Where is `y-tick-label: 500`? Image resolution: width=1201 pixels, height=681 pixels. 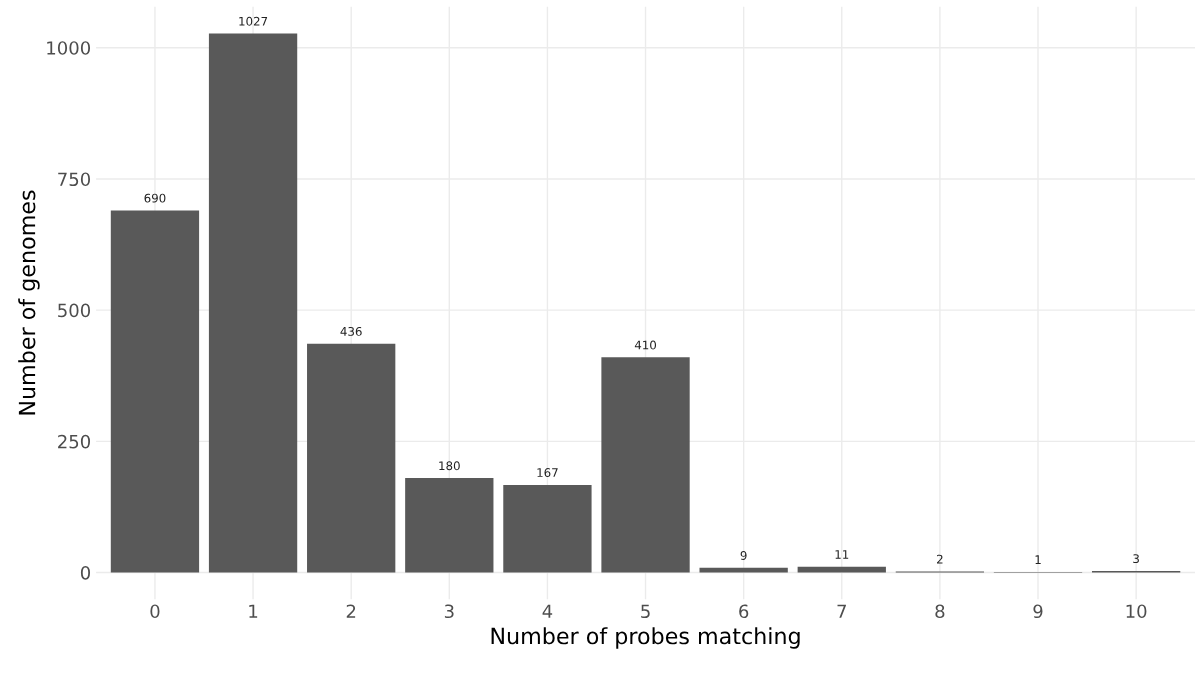
y-tick-label: 500 is located at coordinates (74, 310).